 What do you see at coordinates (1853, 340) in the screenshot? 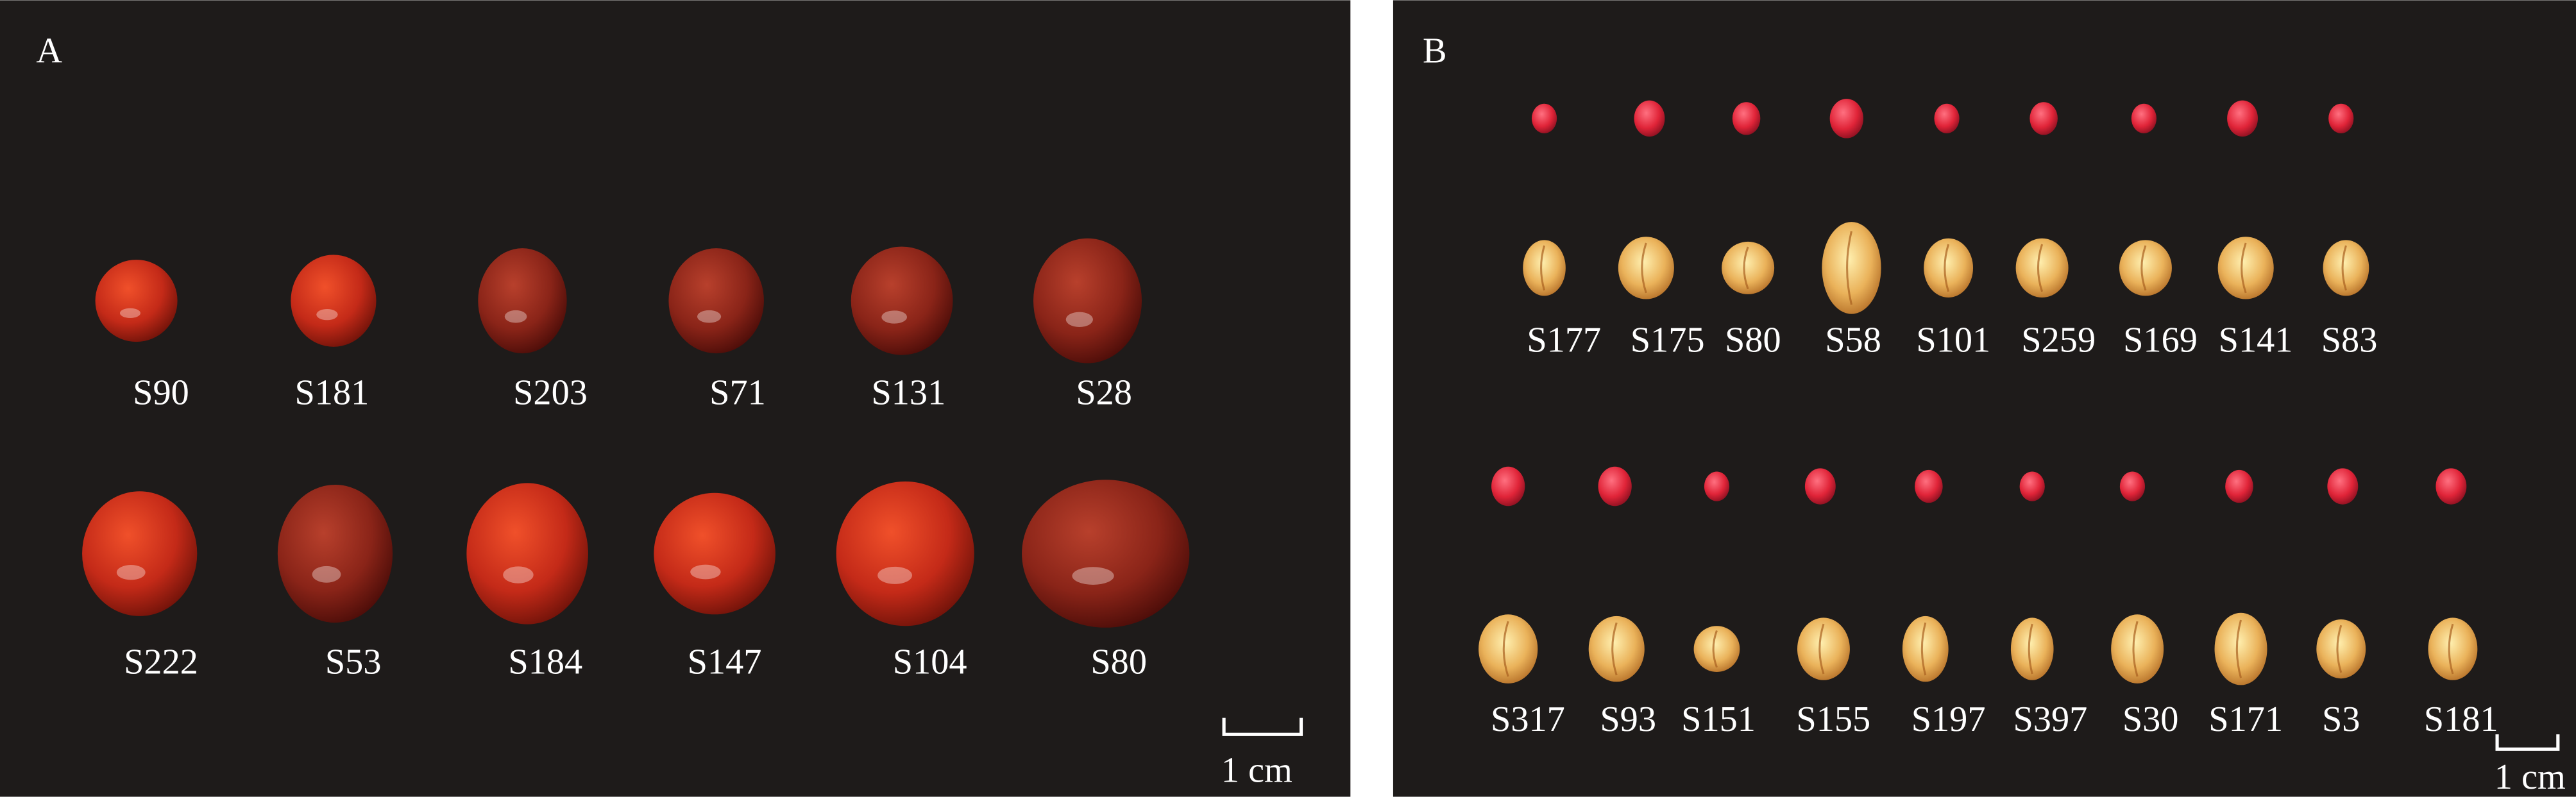
I see `specimen-label: S58` at bounding box center [1853, 340].